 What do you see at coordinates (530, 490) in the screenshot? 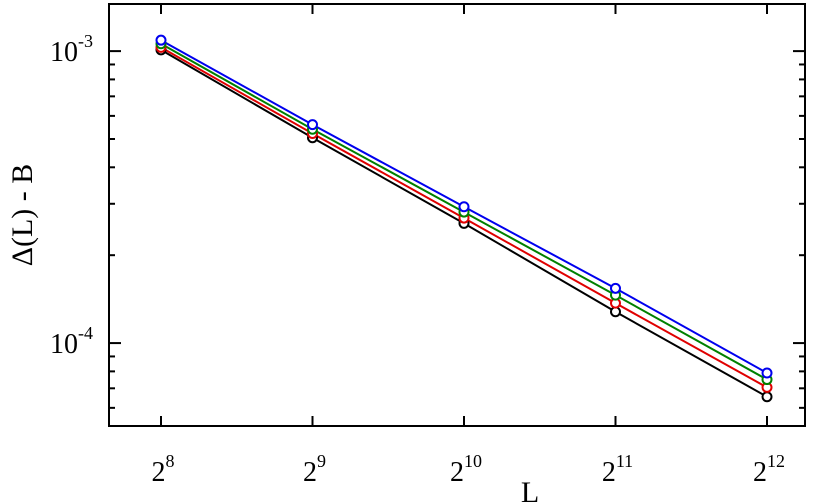
I see `x-axis-title: L` at bounding box center [530, 490].